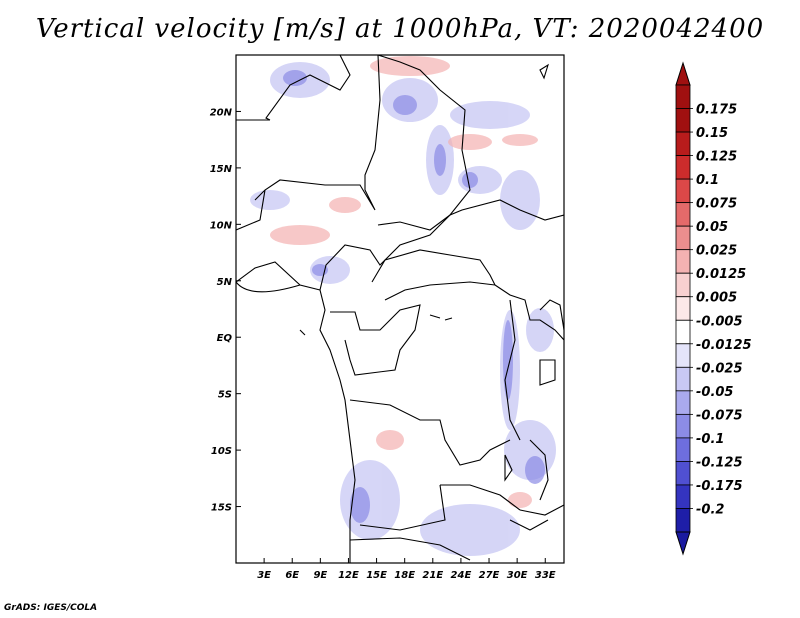  Describe the element at coordinates (320, 575) in the screenshot. I see `lon-tick-label: 9E` at that location.